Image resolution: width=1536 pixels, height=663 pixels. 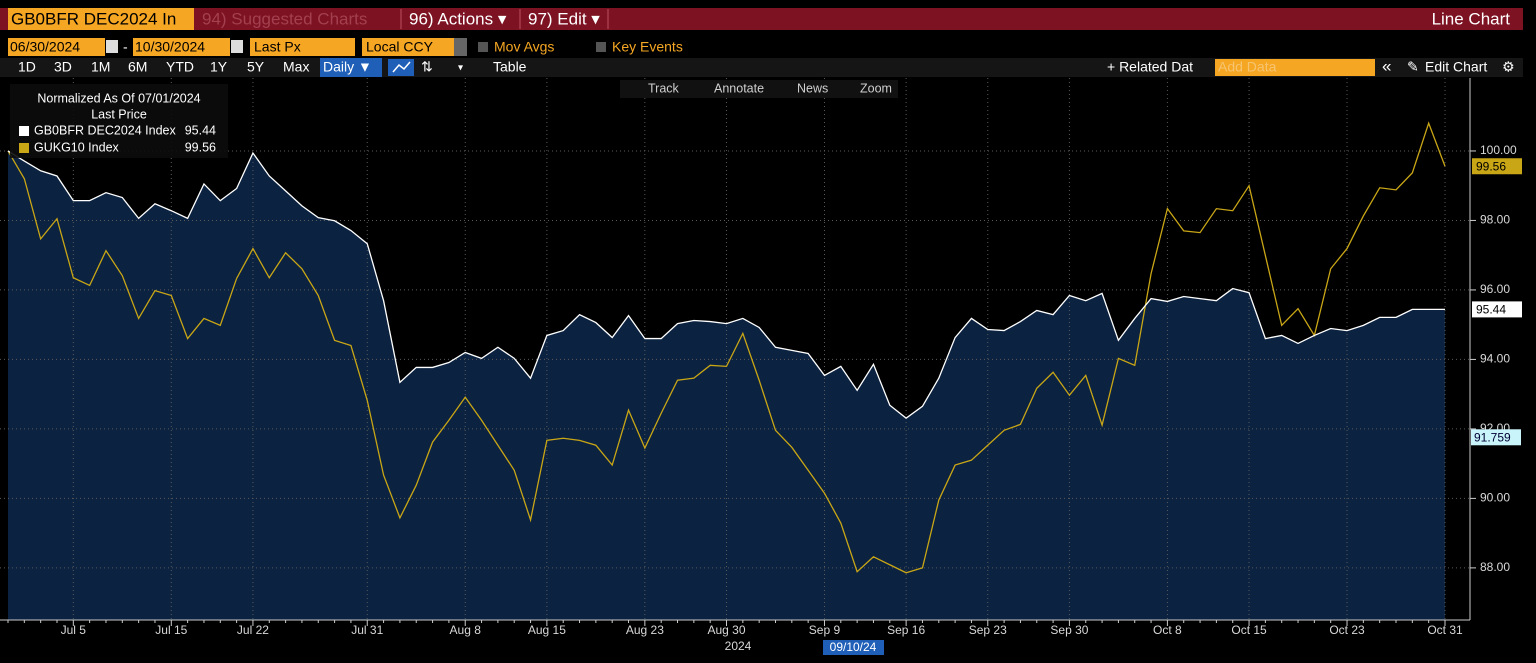 What do you see at coordinates (1508, 67) in the screenshot?
I see `settings-icon: ⚙` at bounding box center [1508, 67].